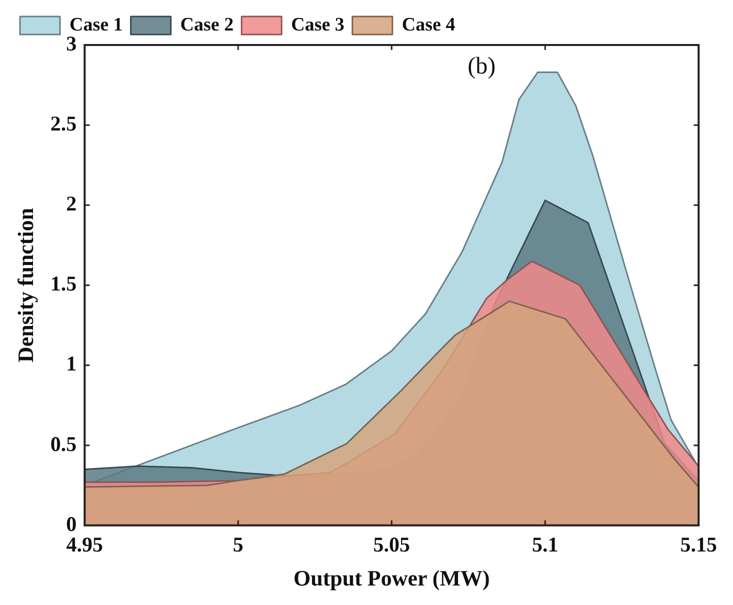  I want to click on y-tick-label: 1, so click(71, 364).